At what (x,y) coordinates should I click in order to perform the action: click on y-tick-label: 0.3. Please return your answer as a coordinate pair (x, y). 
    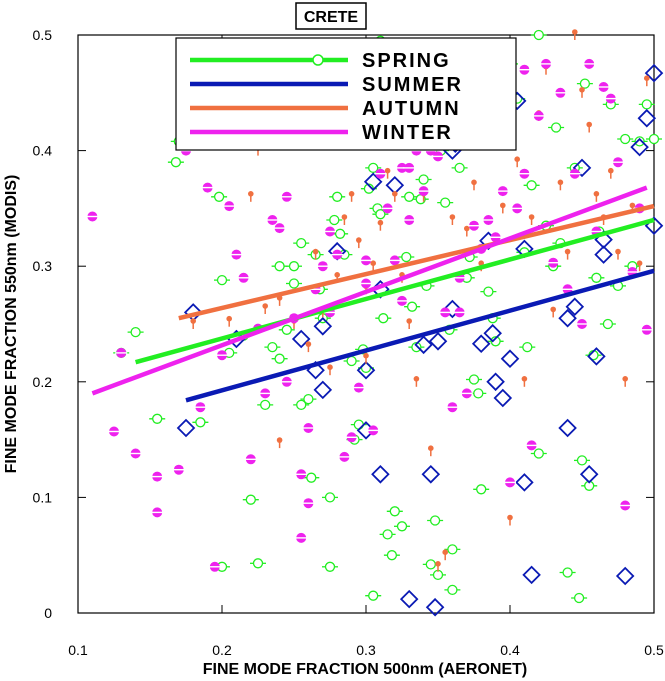
    Looking at the image, I should click on (43, 266).